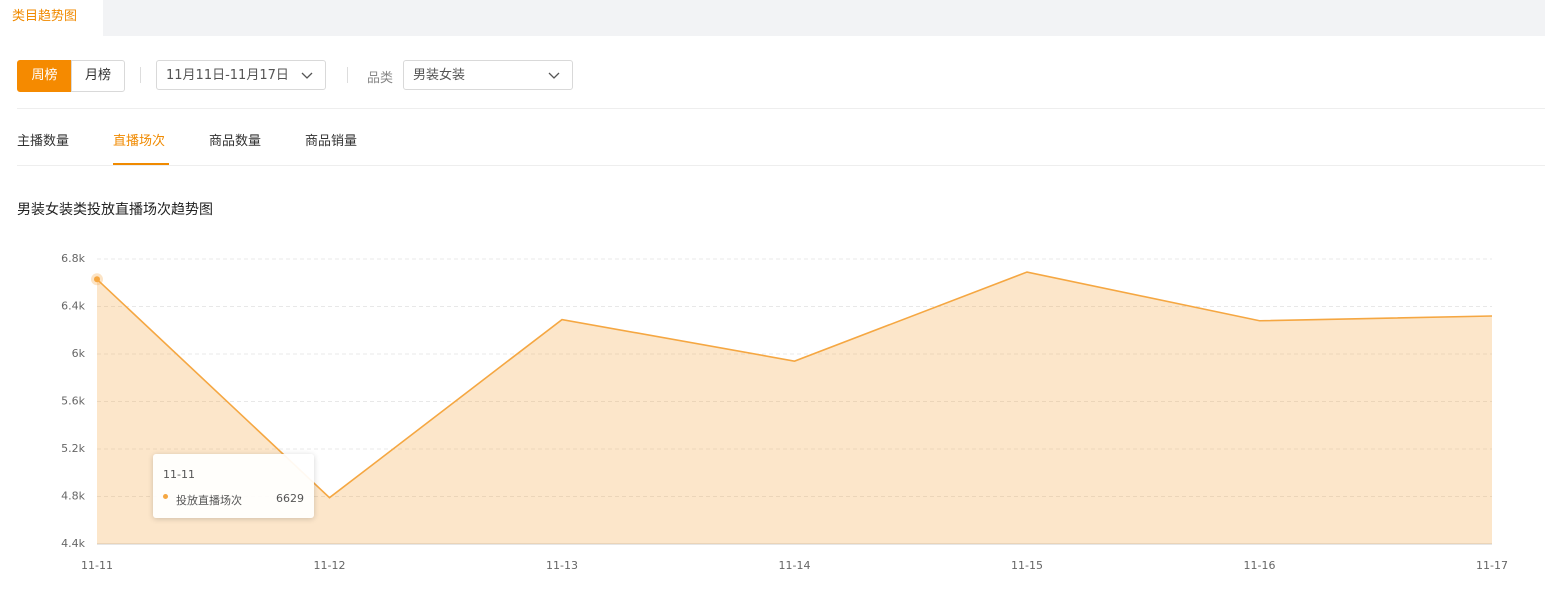 This screenshot has height=595, width=1545. Describe the element at coordinates (330, 565) in the screenshot. I see `x-tick-label: 11-12` at that location.